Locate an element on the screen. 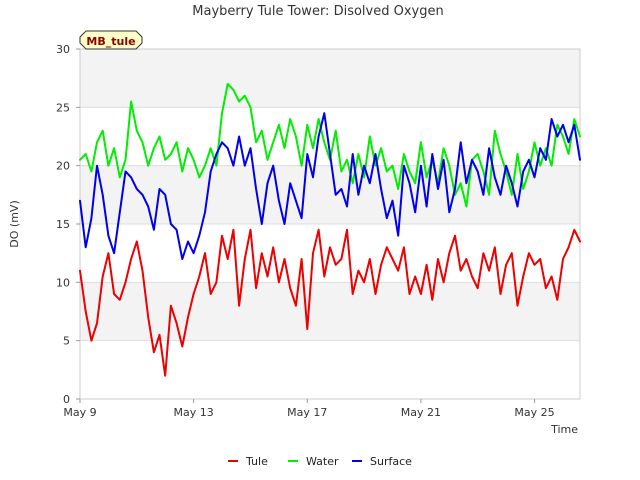 This screenshot has height=480, width=640. y-tick-label: 15 is located at coordinates (63, 224).